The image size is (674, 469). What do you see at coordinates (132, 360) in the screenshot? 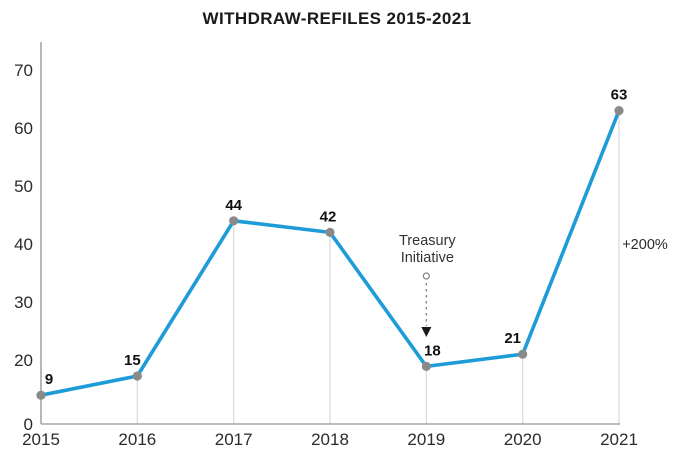
I see `data-point-label: 15` at bounding box center [132, 360].